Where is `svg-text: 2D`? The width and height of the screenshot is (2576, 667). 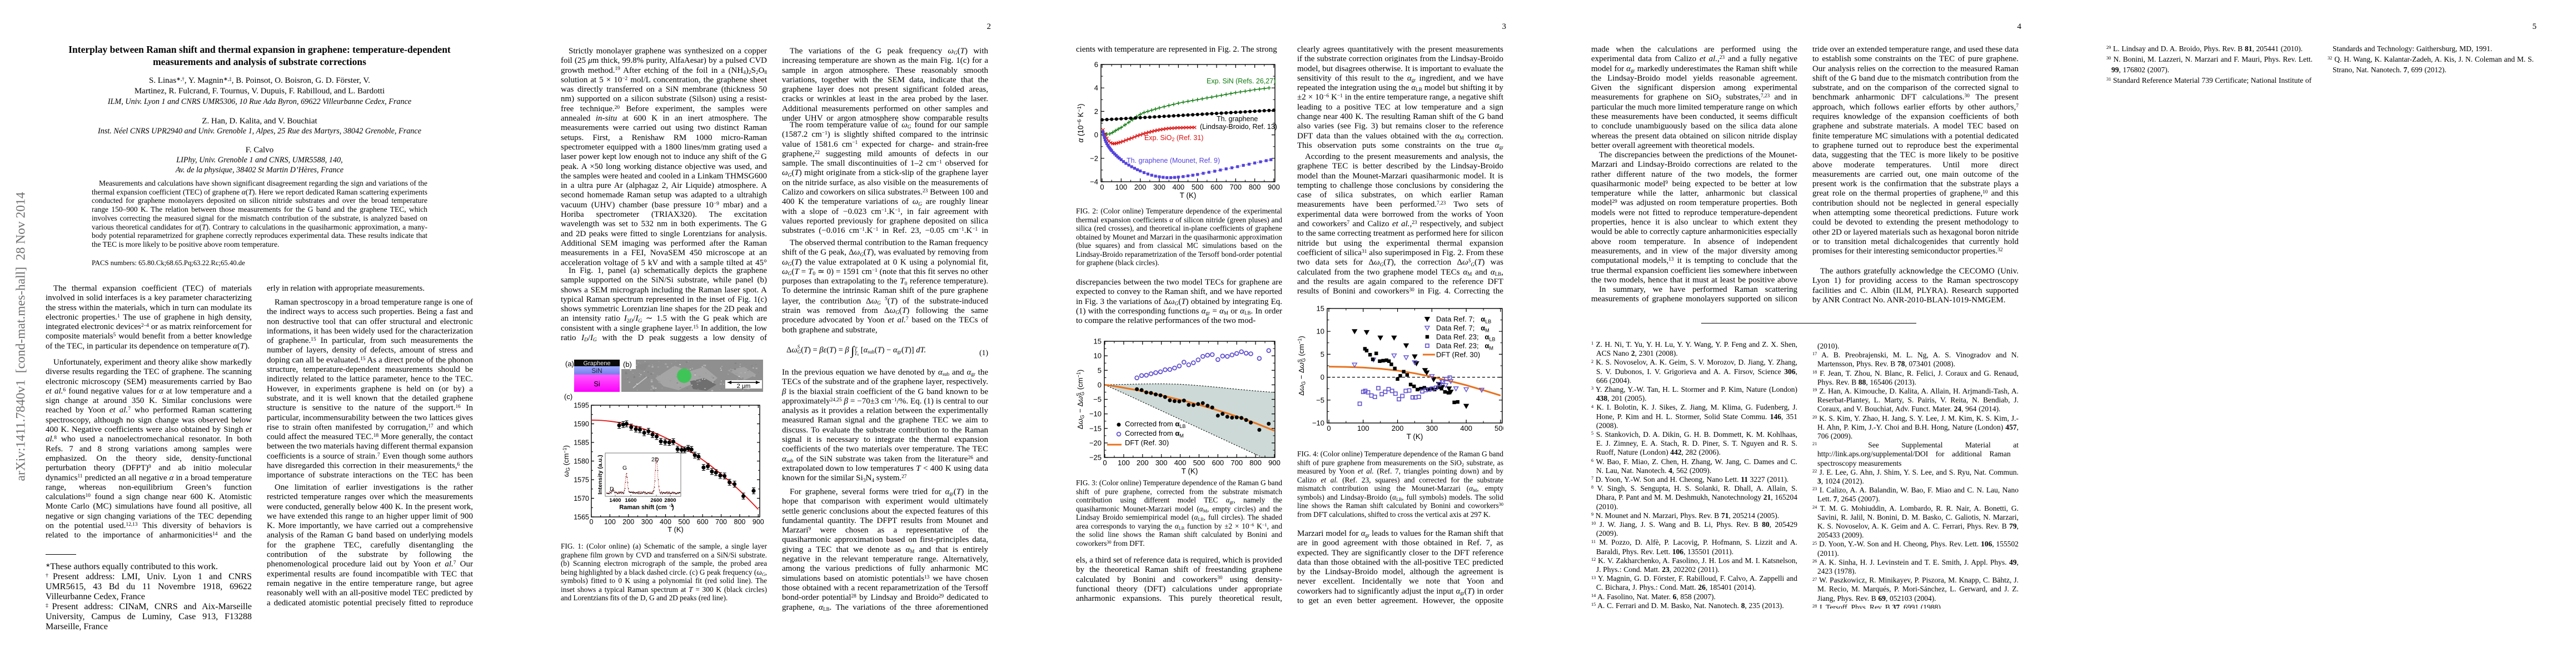
svg-text: 2D is located at coordinates (655, 459).